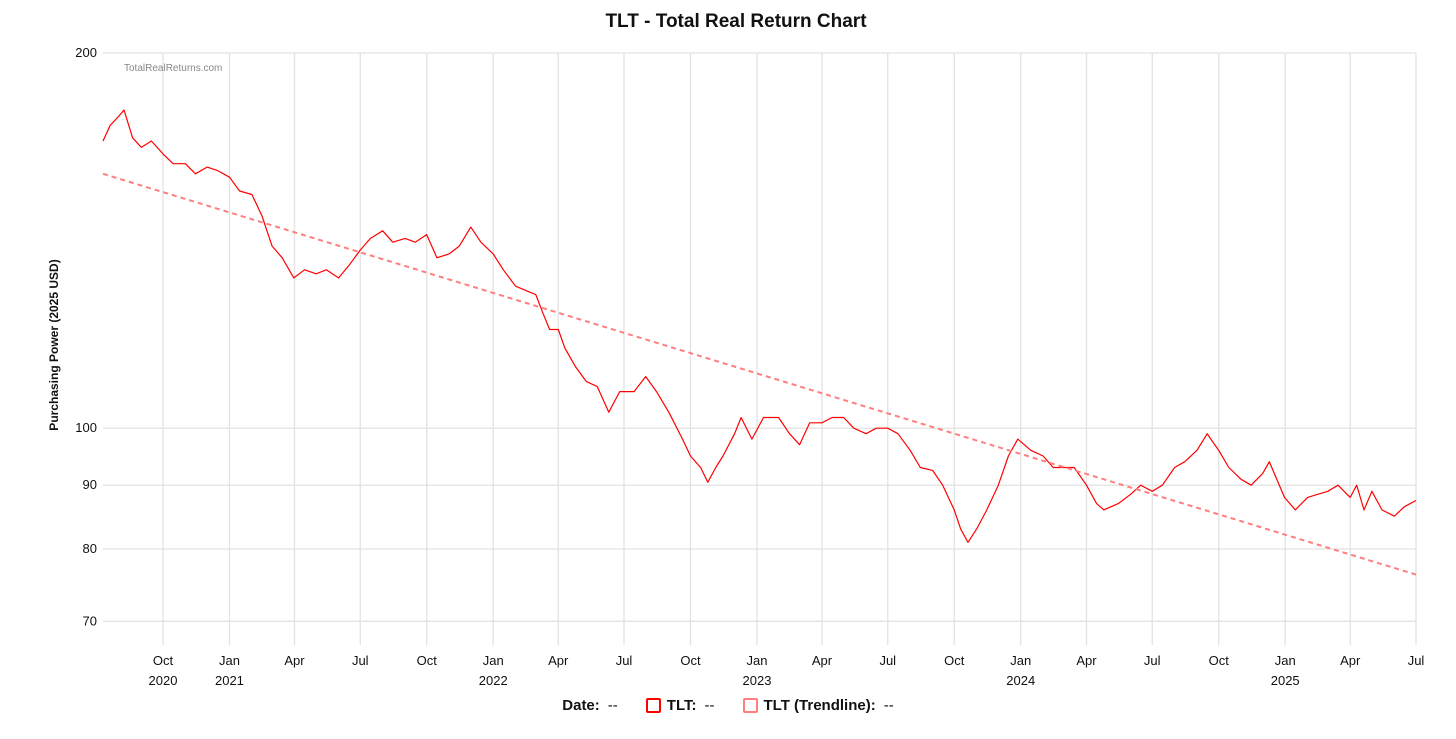 The height and width of the screenshot is (739, 1456). What do you see at coordinates (54, 344) in the screenshot?
I see `y-axis-label: Purchasing Power (2025 USD)` at bounding box center [54, 344].